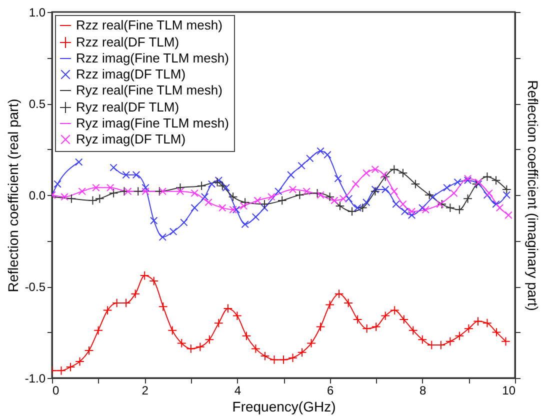 The image size is (545, 420). I want to click on legend-label: Ryz imag(Fine TLM mesh), so click(152, 123).